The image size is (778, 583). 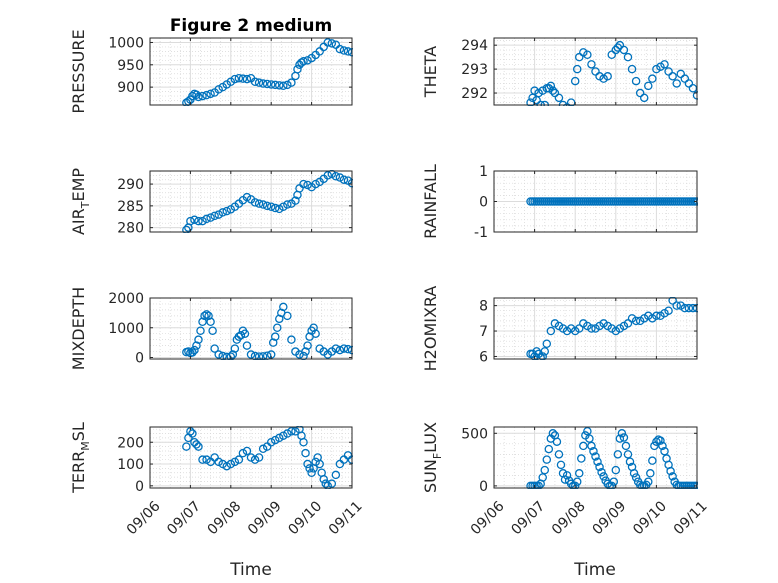 What do you see at coordinates (483, 332) in the screenshot?
I see `h2omixra-ytick-label: 7` at bounding box center [483, 332].